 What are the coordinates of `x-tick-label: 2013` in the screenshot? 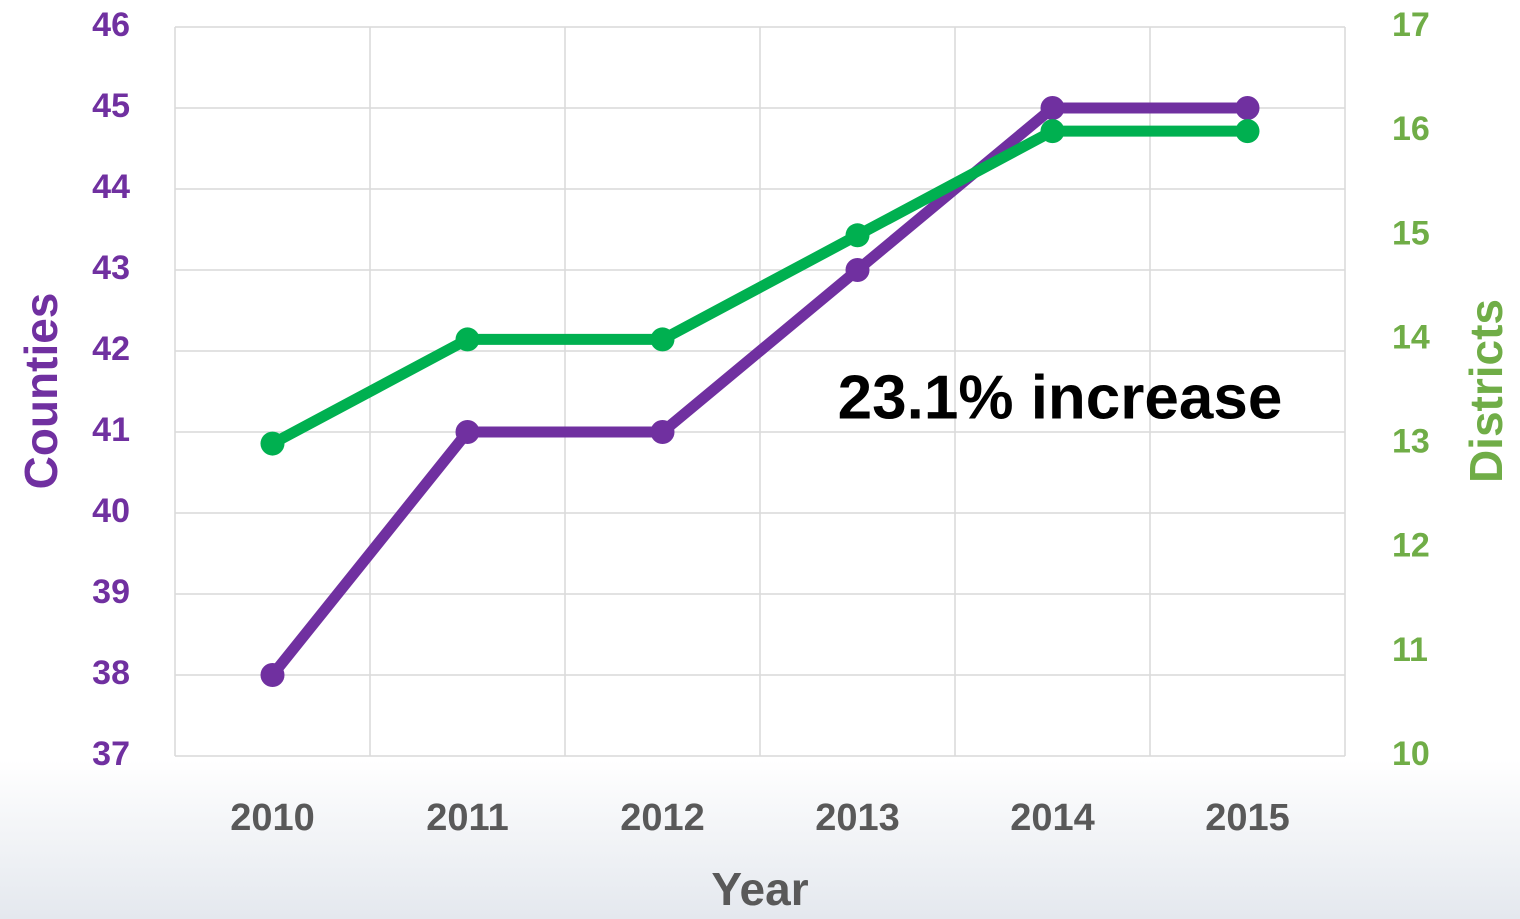 It's located at (857, 818).